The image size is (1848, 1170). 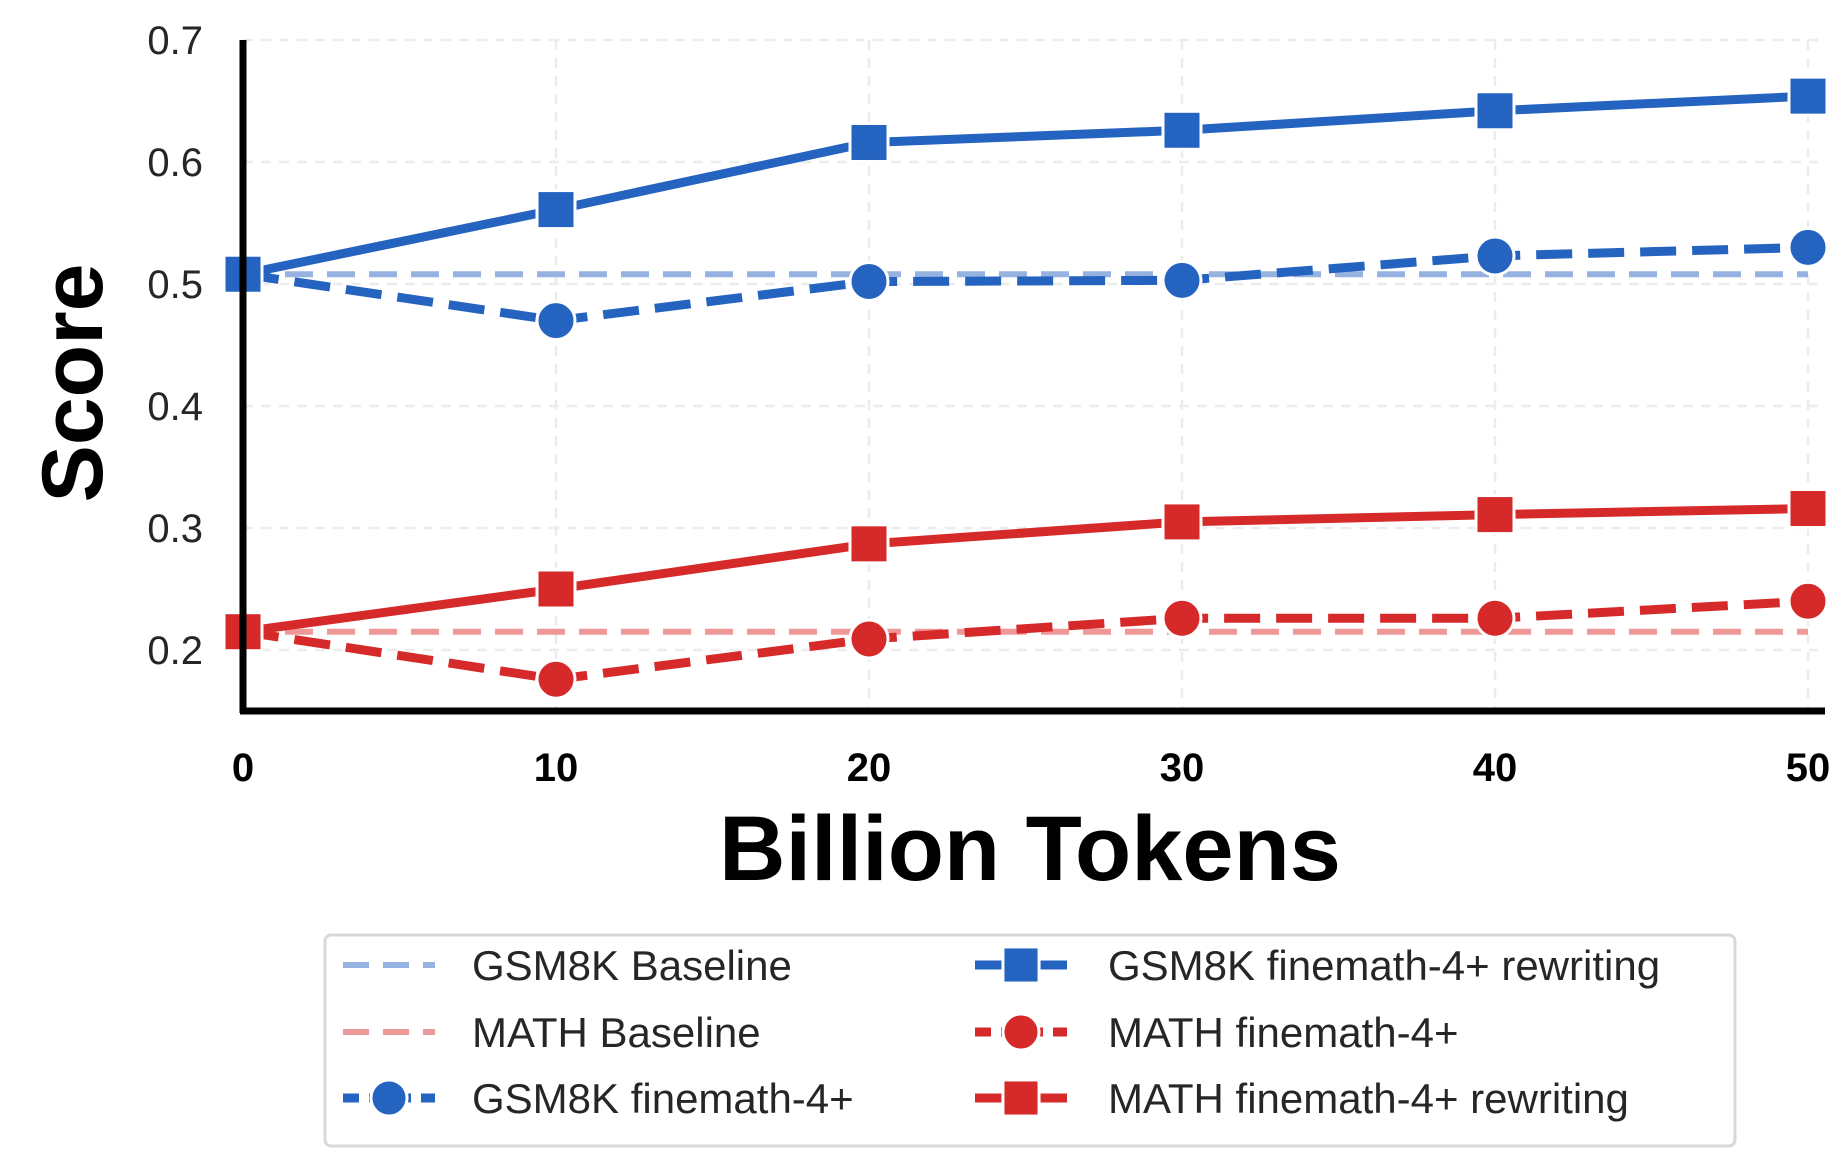 What do you see at coordinates (175, 529) in the screenshot?
I see `y-tick-label: 0.3` at bounding box center [175, 529].